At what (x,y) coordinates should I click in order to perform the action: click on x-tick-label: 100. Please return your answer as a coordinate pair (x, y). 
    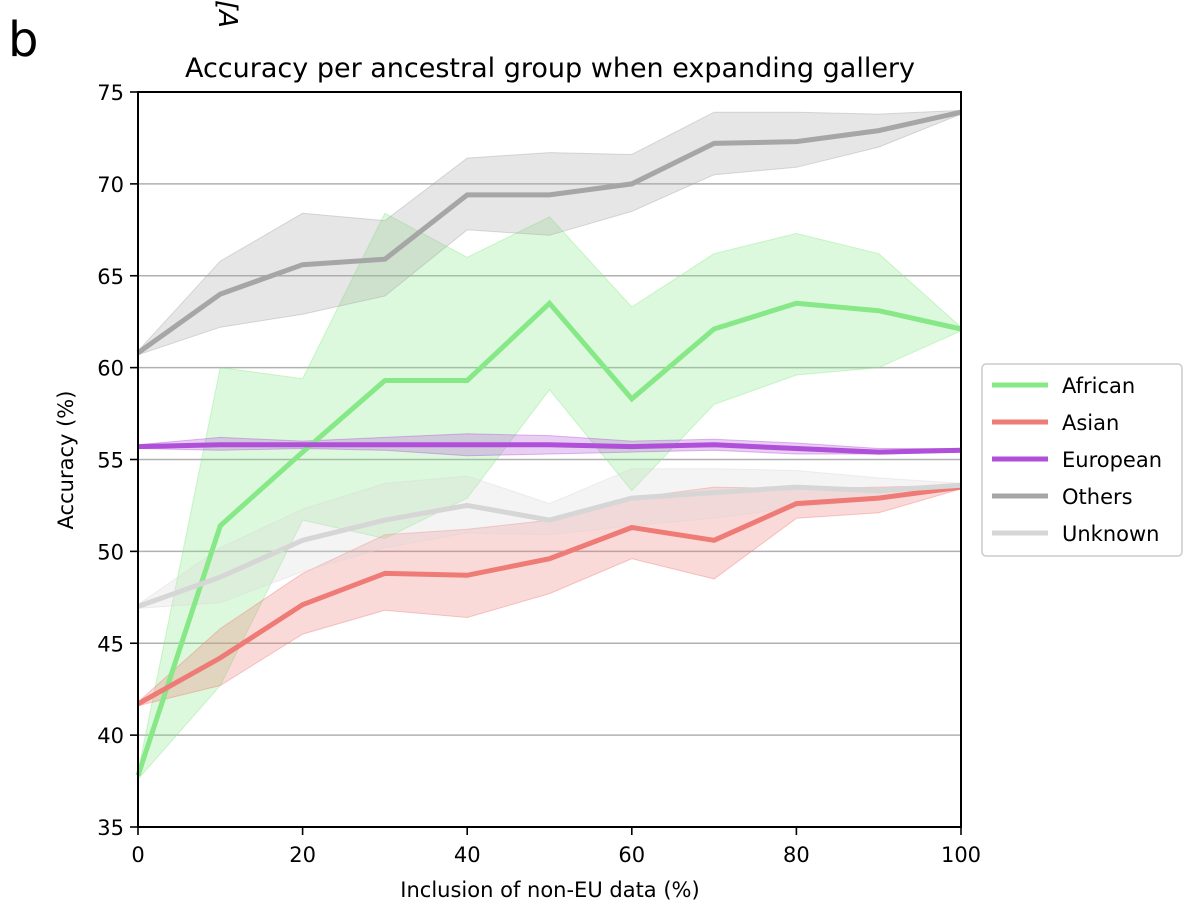
    Looking at the image, I should click on (961, 855).